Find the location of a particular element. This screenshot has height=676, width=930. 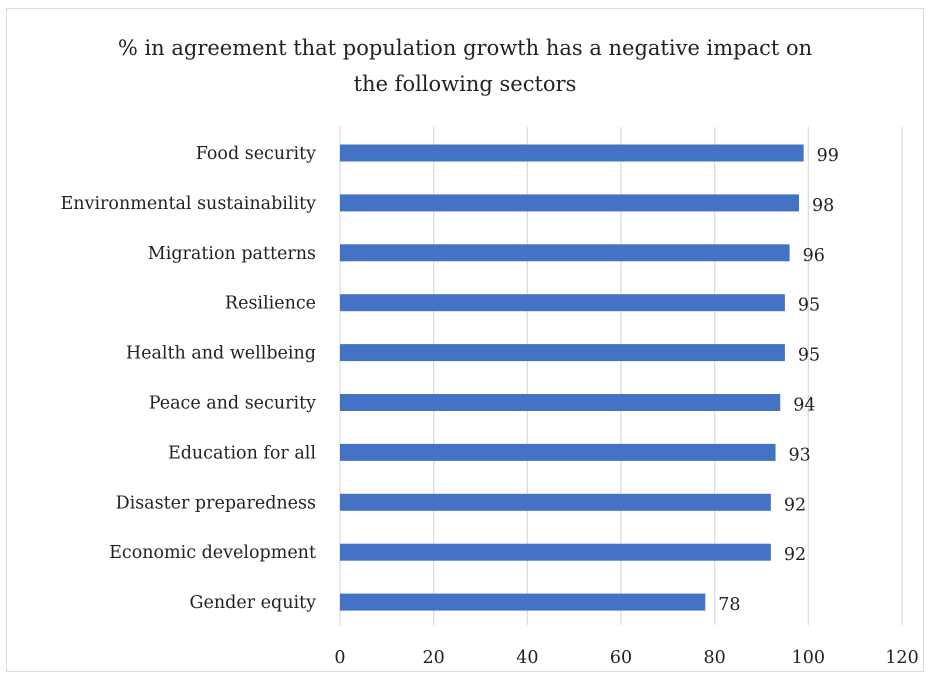

data-label: 94 is located at coordinates (804, 406).